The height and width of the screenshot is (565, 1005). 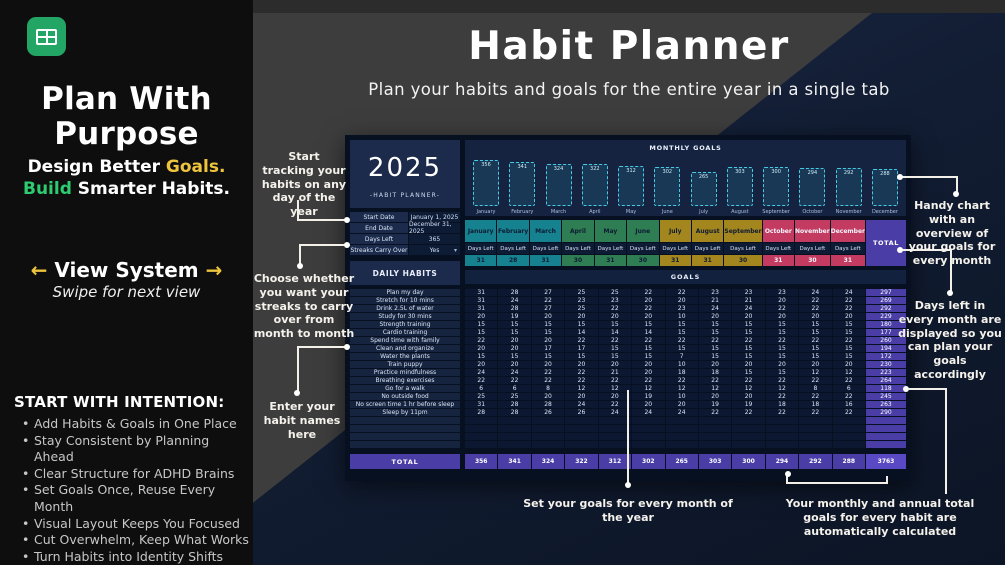 I want to click on habit-name-cell: No outside food, so click(x=405, y=396).